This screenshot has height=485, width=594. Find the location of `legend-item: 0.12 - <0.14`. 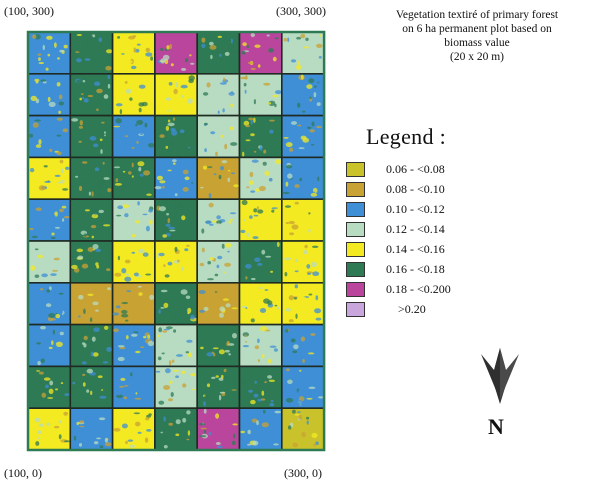

legend-item: 0.12 - <0.14 is located at coordinates (446, 232).